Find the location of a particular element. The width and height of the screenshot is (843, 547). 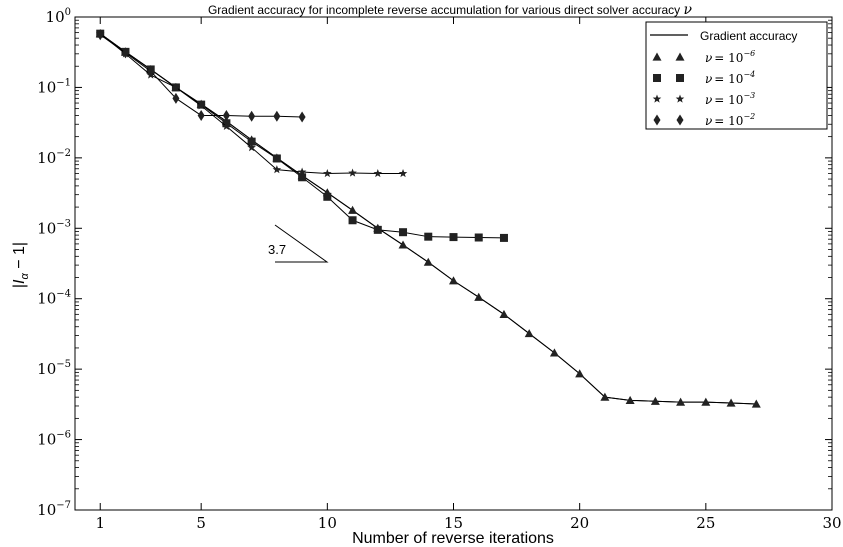

x-axis-label: Number of reverse iterations is located at coordinates (453, 538).